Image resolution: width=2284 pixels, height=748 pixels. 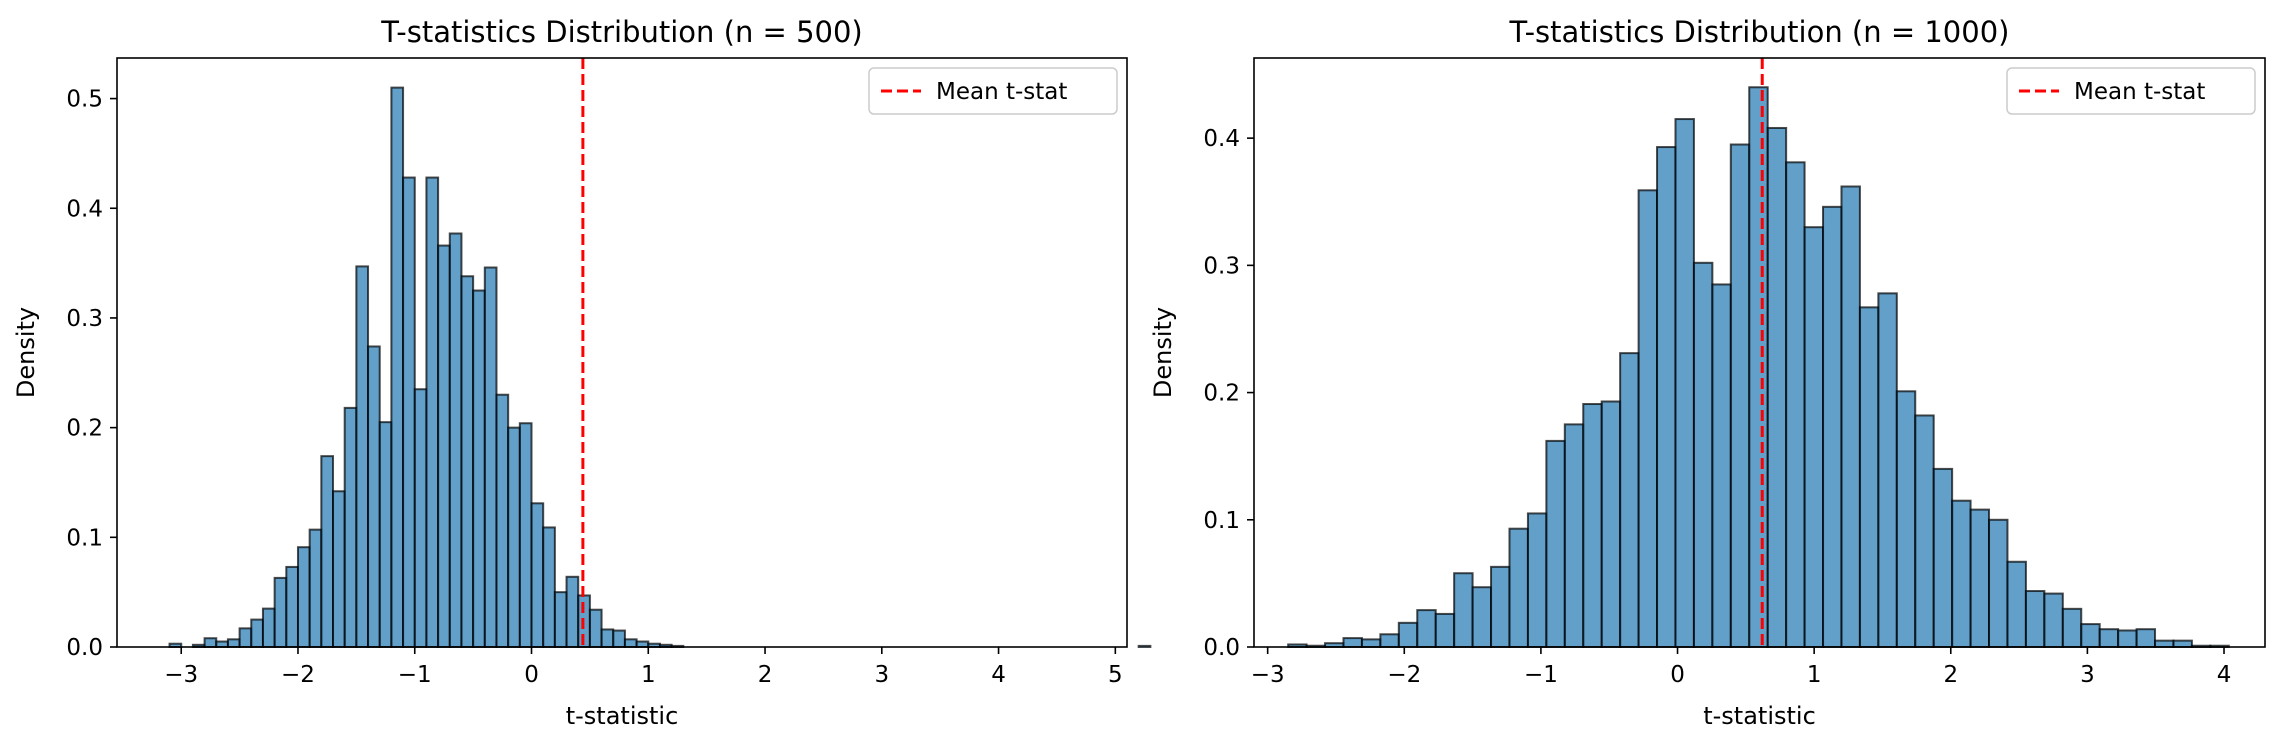 I want to click on x-tick-label: 5, so click(x=1115, y=675).